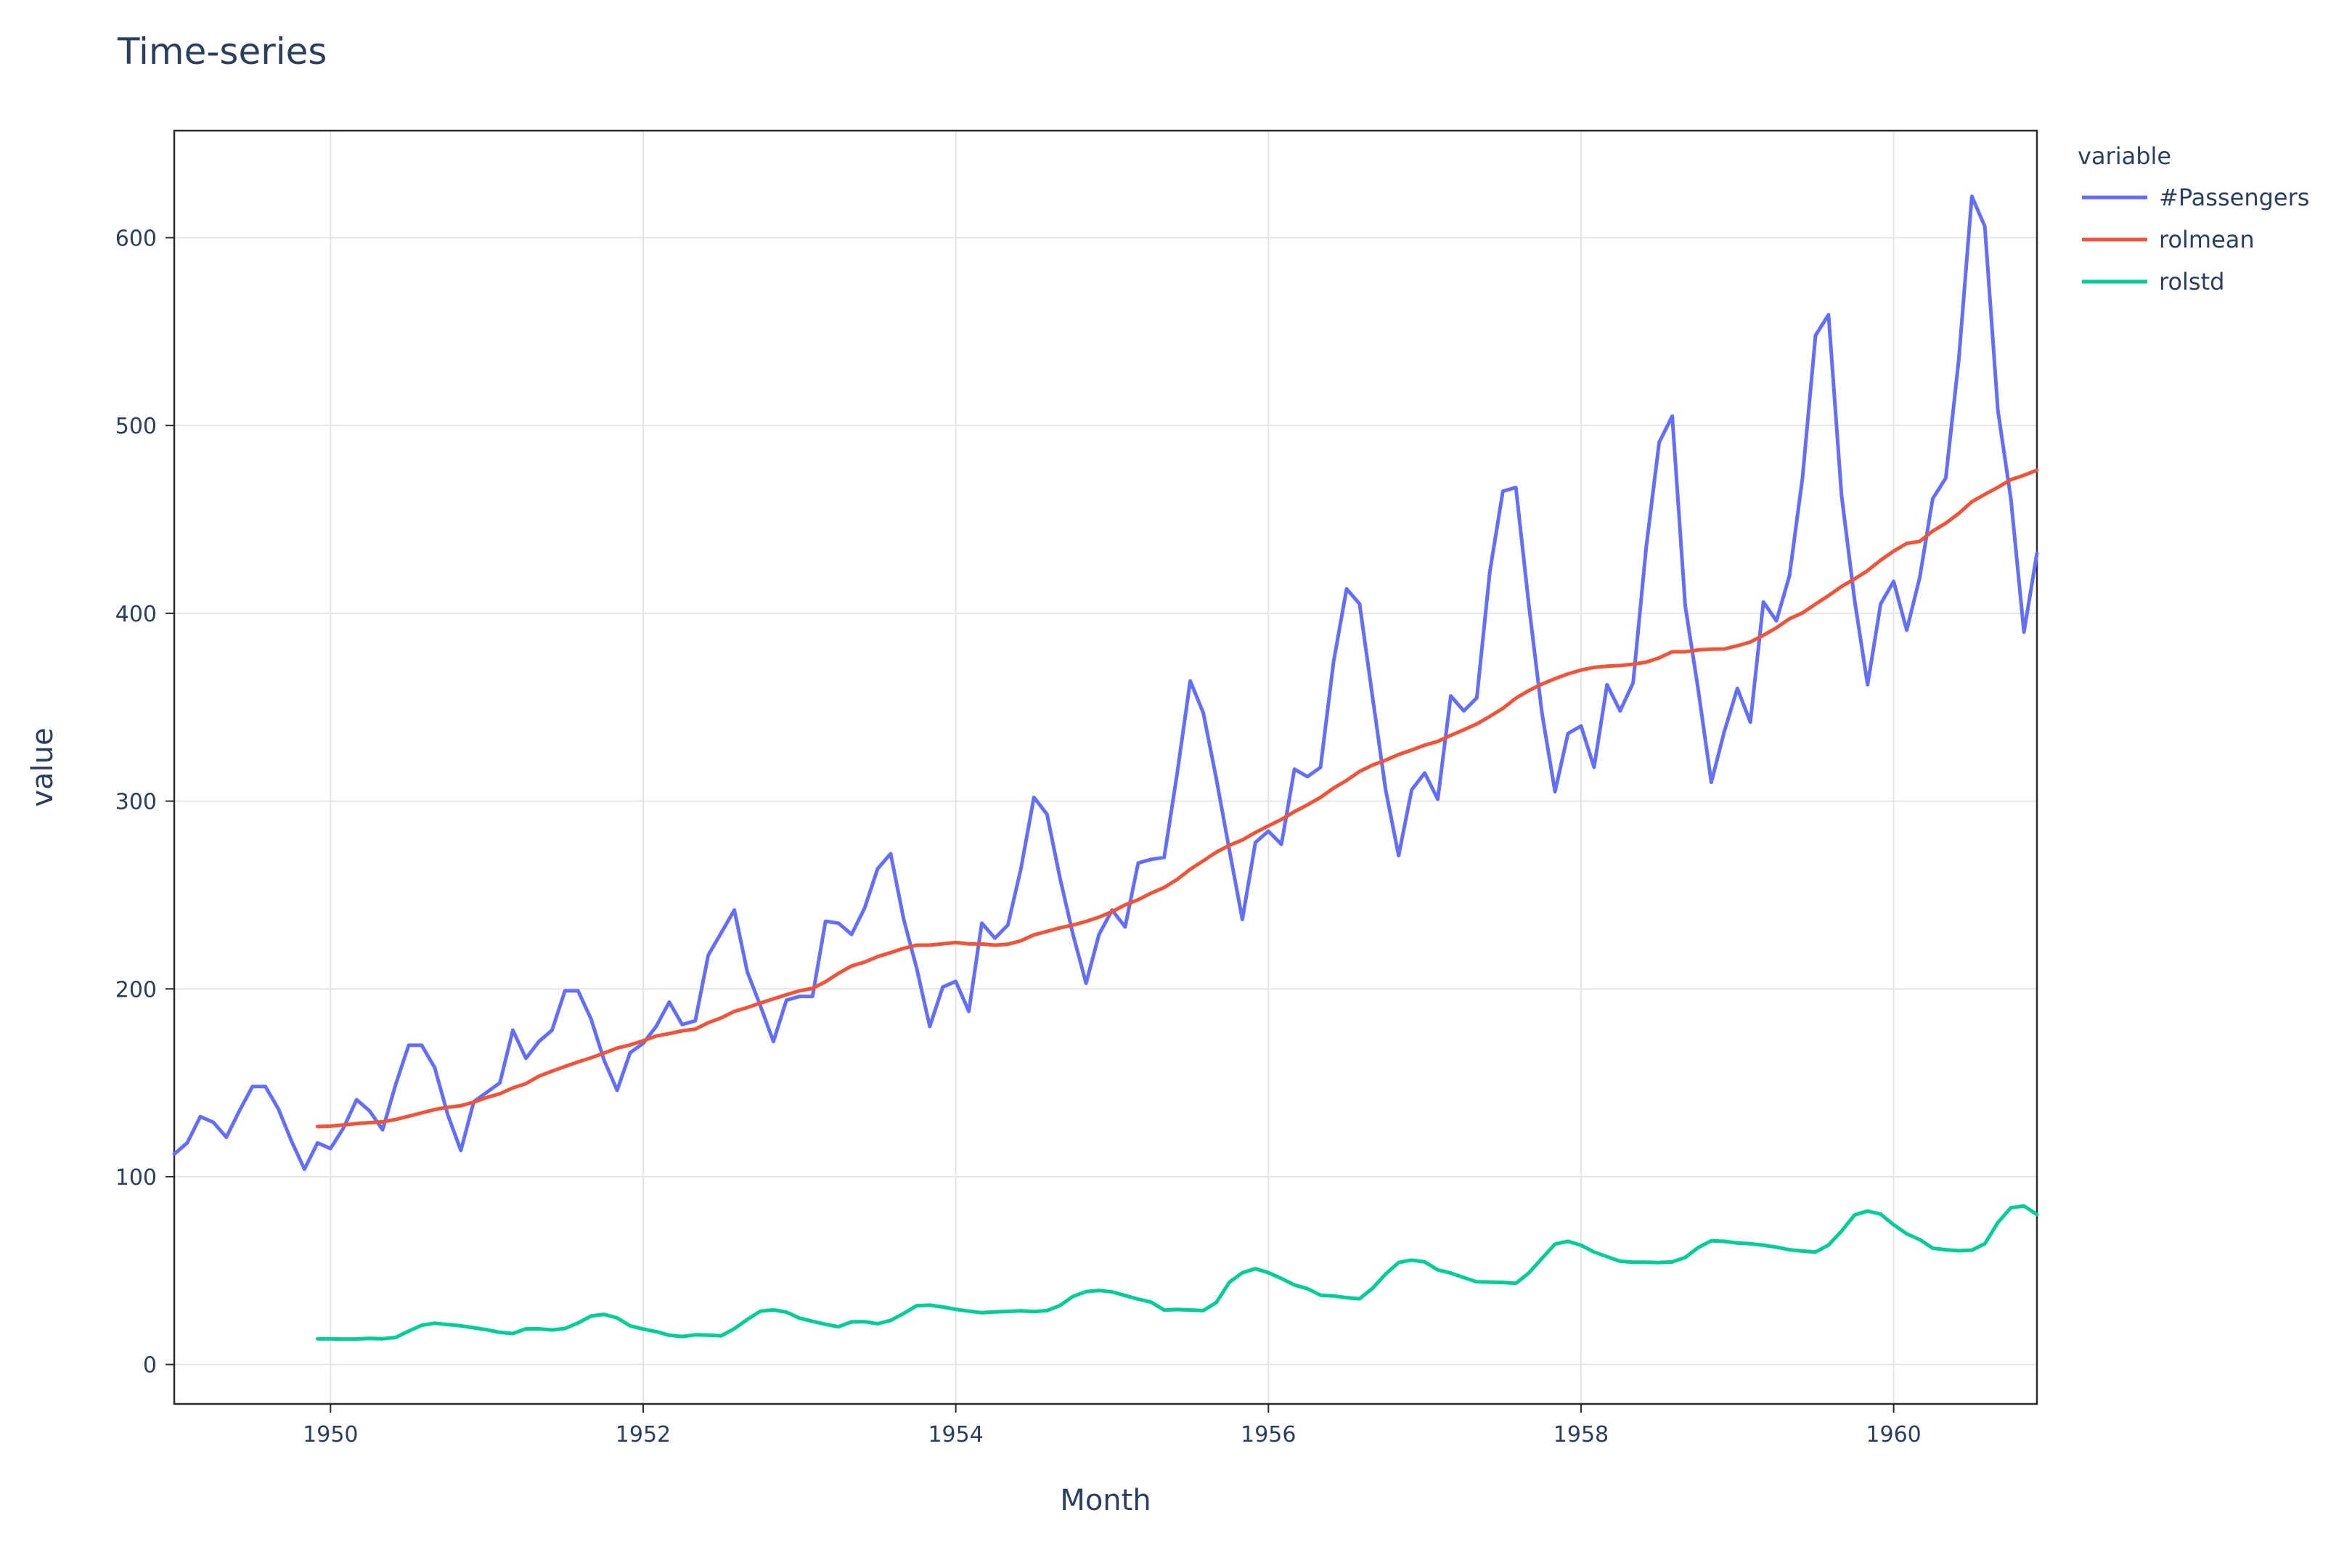  I want to click on y-tick-label: 500, so click(136, 427).